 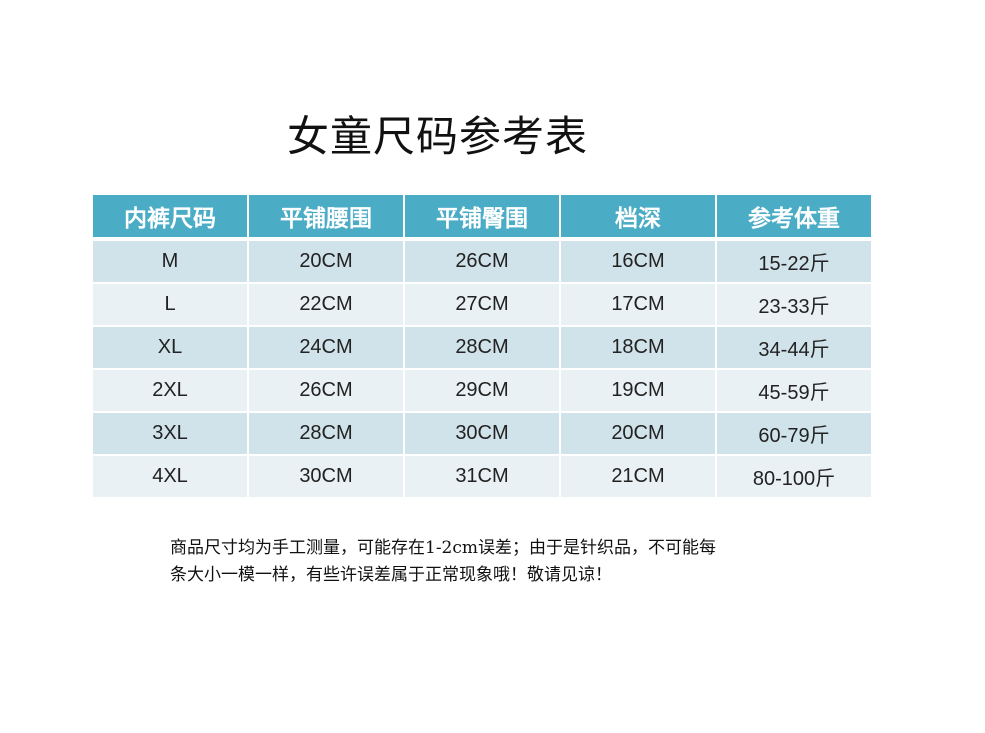 I want to click on note-line-1: 商品尺寸均为手工测量，可能存在1-2cm误差；由于是针织品，不可能每, so click(x=443, y=548).